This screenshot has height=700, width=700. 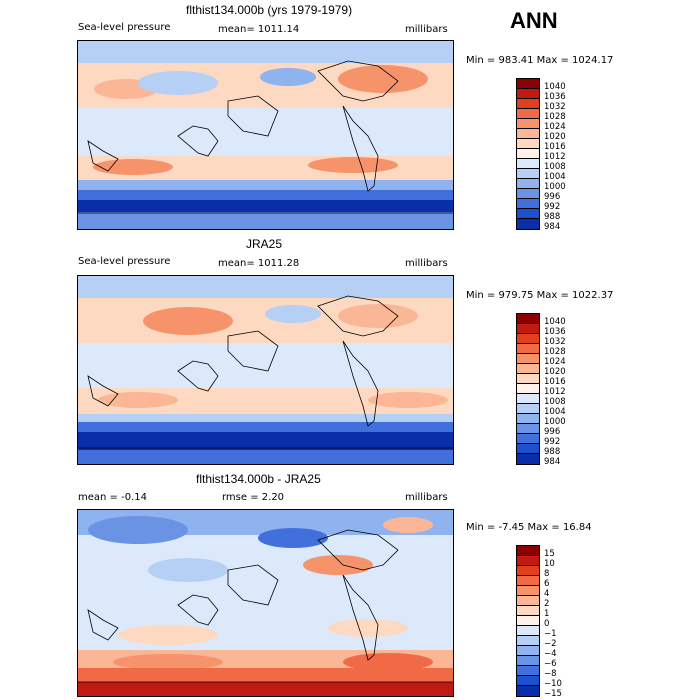 I want to click on panel3-minmax: Min = -7.45 Max = 16.84, so click(x=529, y=527).